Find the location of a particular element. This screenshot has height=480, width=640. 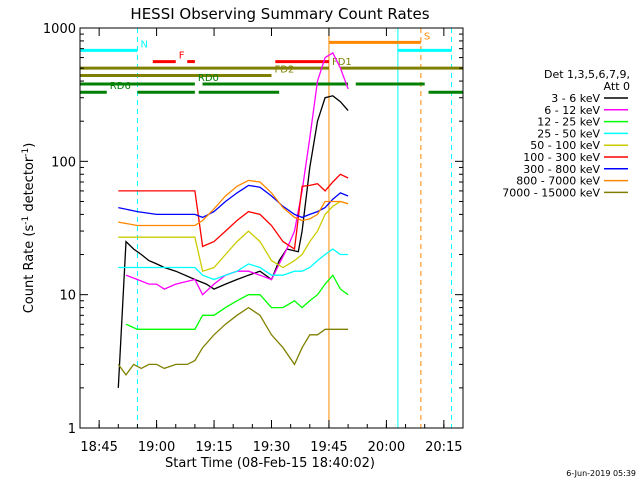

x-tick-label-3: 19:30 is located at coordinates (271, 447).